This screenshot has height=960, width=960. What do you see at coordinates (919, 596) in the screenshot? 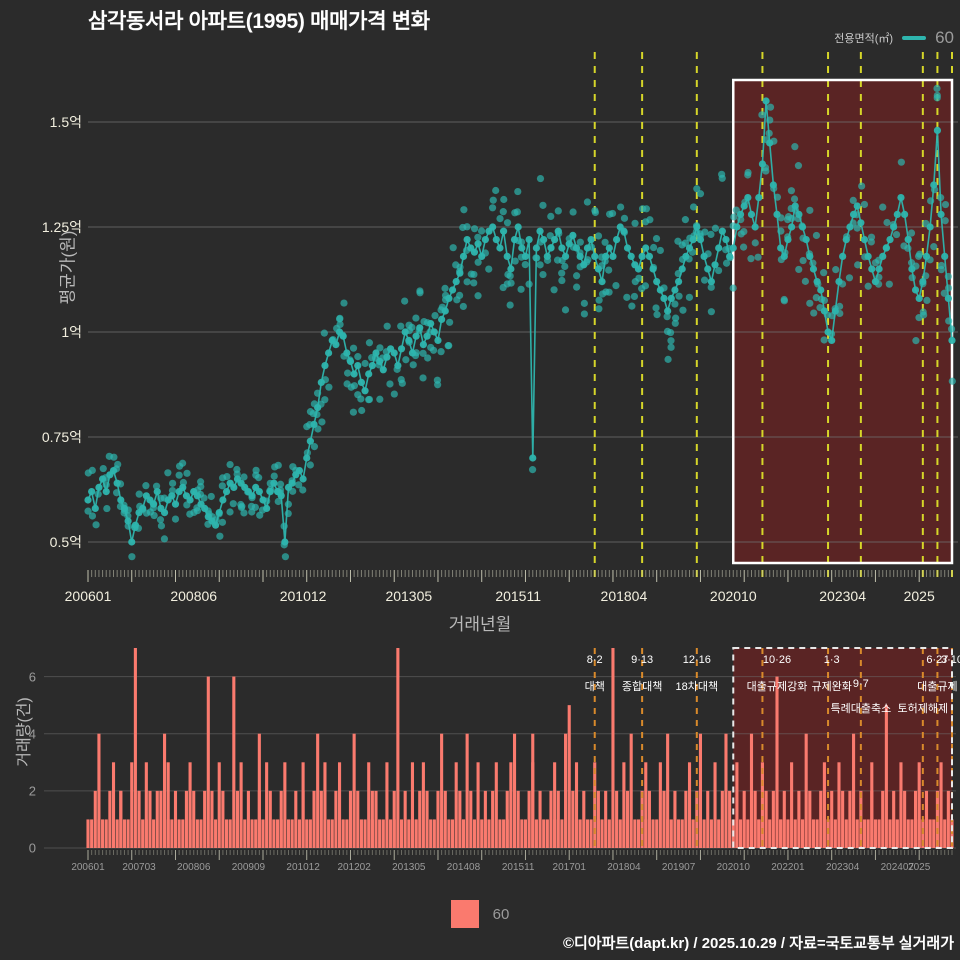
I see `upper-x-tick-label: 2025` at bounding box center [919, 596].